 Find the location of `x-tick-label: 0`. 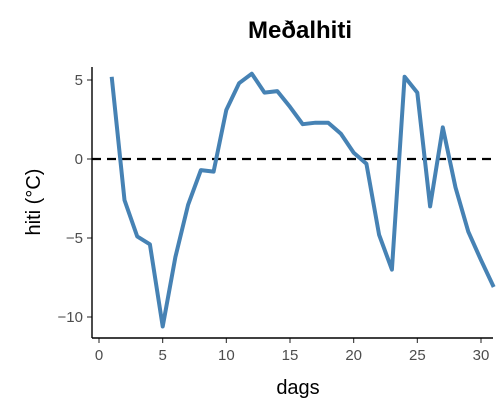

x-tick-label: 0 is located at coordinates (99, 355).